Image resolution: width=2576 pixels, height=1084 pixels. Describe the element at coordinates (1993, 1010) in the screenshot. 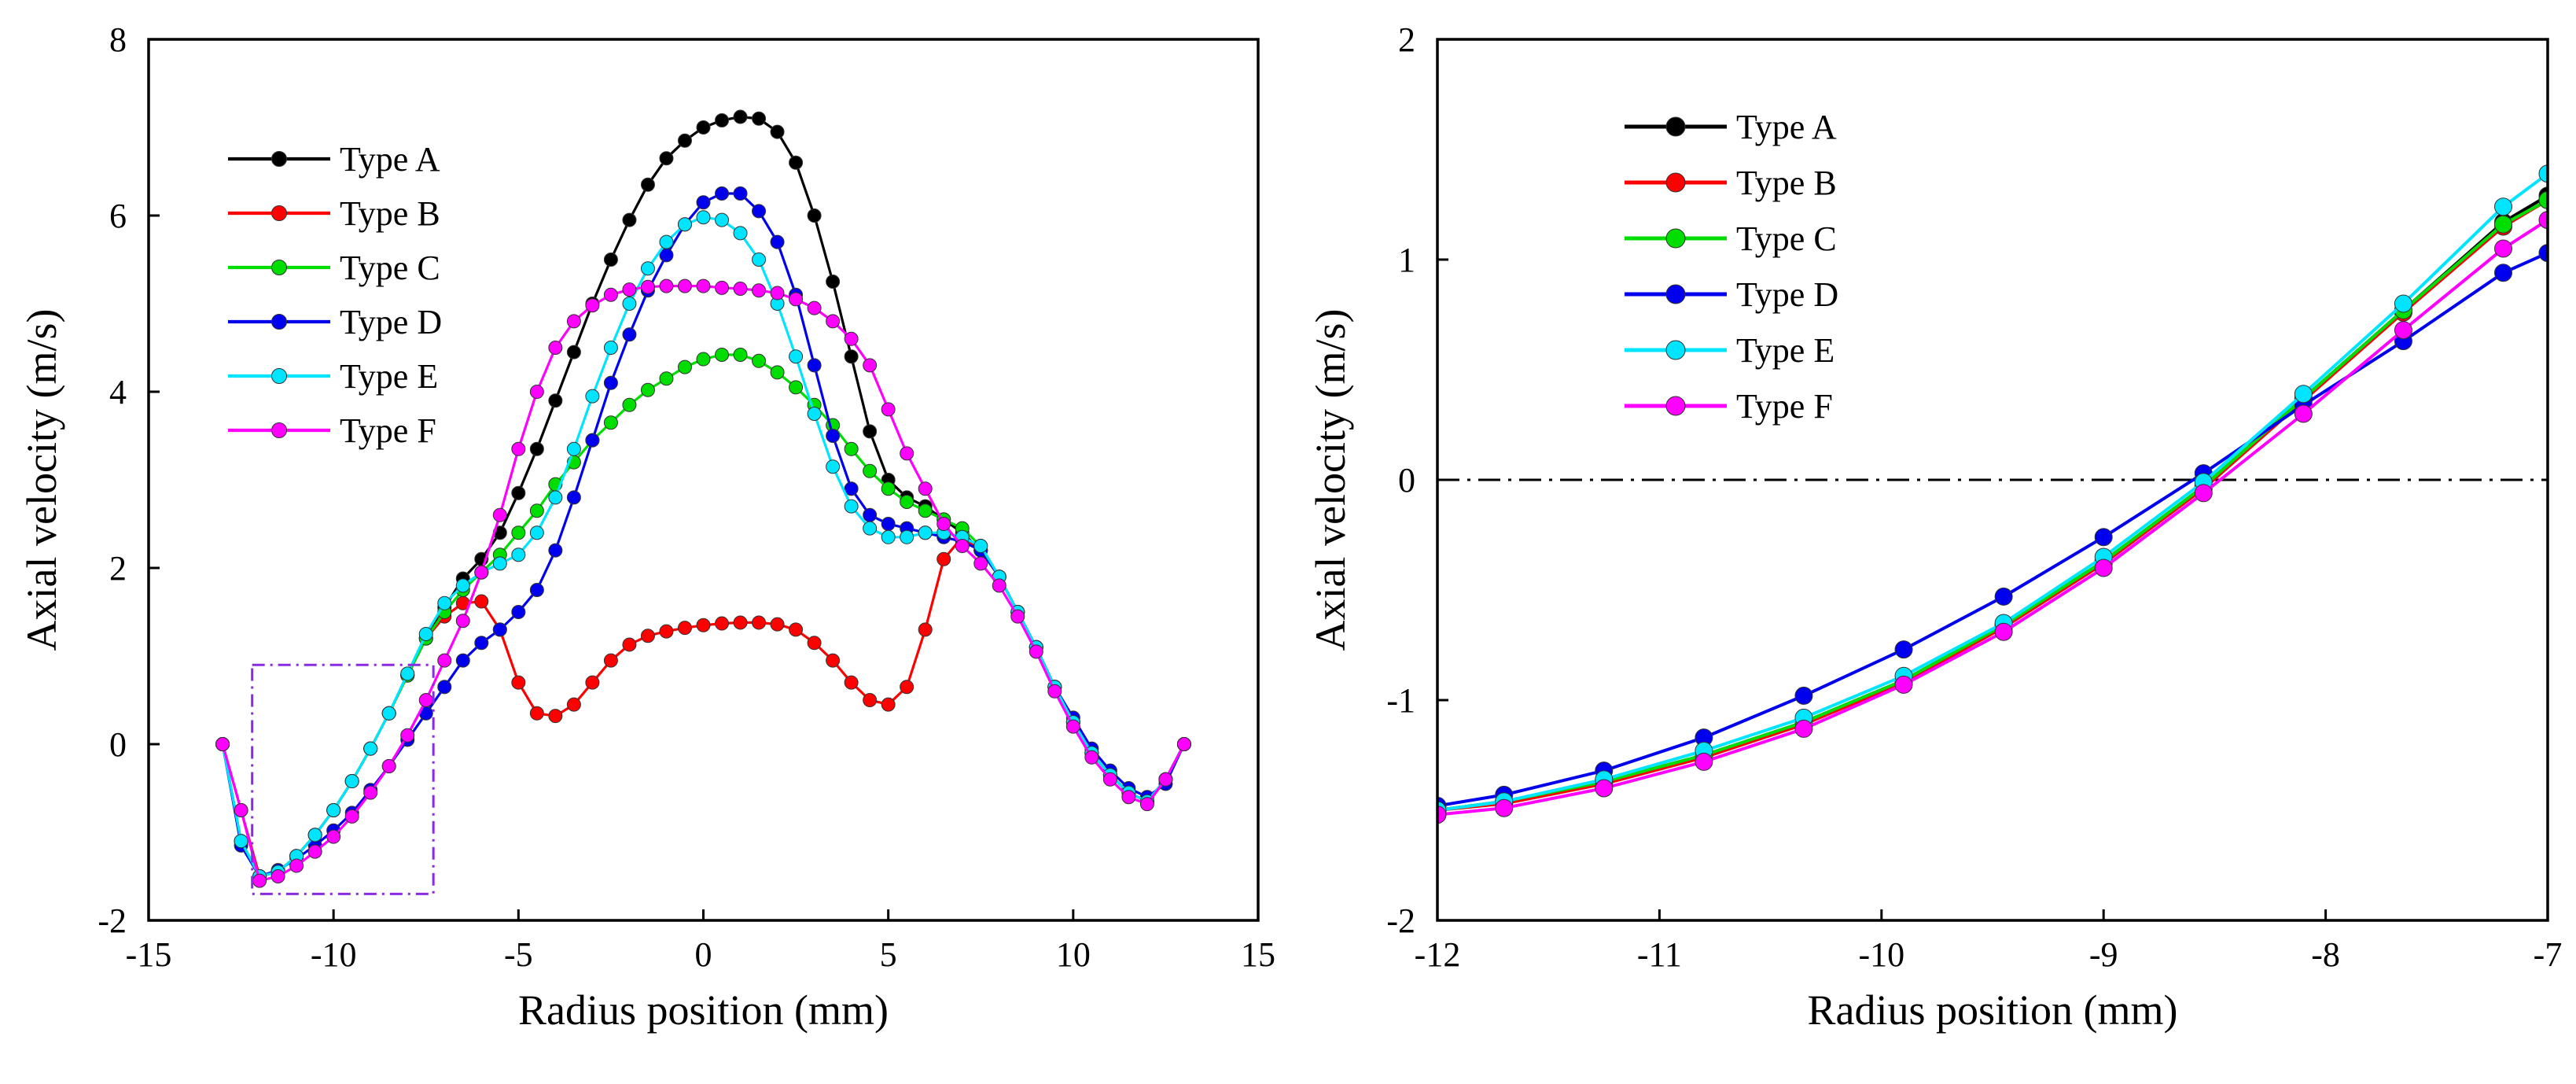

I see `right-x-axis-title: Radius position (mm)` at that location.